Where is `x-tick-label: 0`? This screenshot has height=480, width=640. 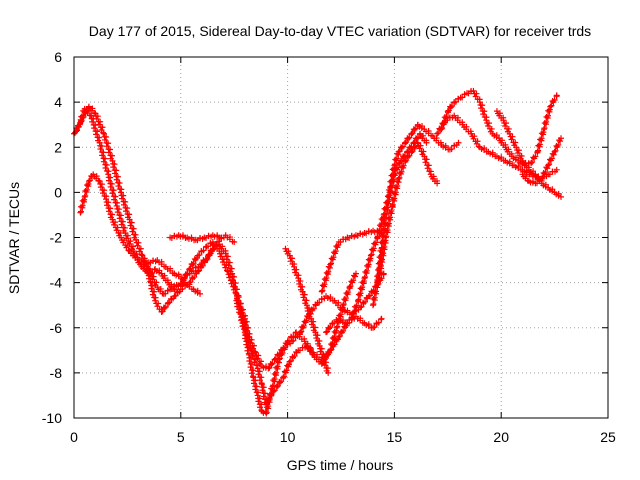
x-tick-label: 0 is located at coordinates (74, 437).